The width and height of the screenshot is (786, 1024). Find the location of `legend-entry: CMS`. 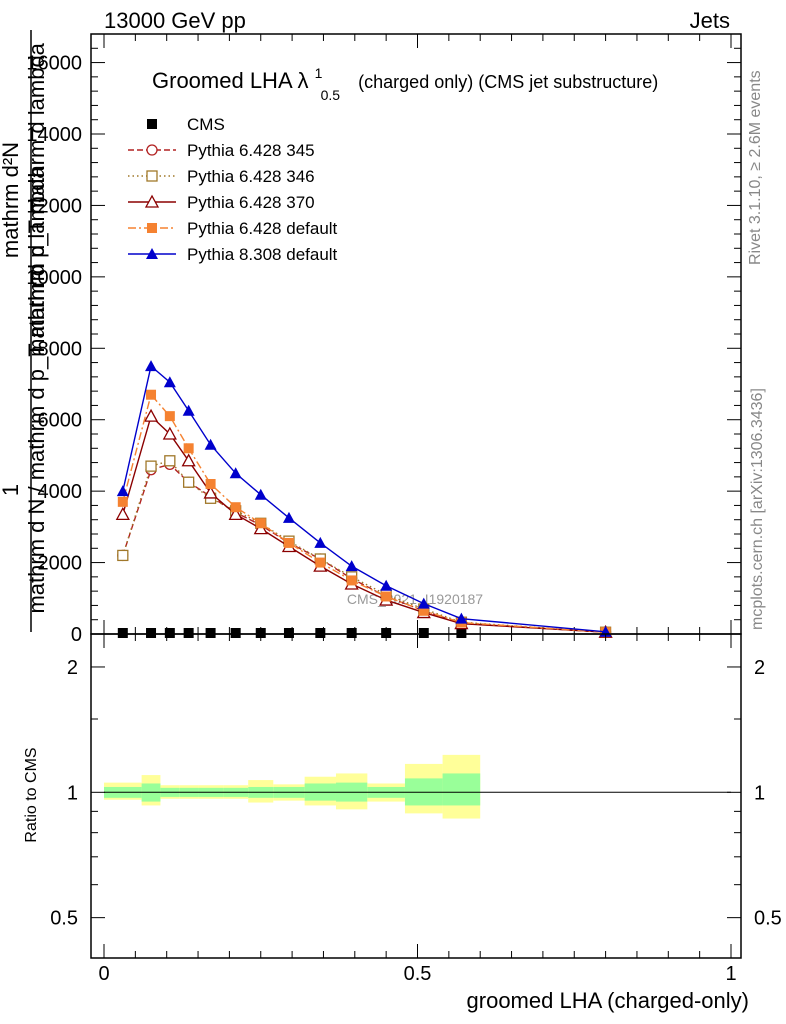

legend-entry: CMS is located at coordinates (186, 124).